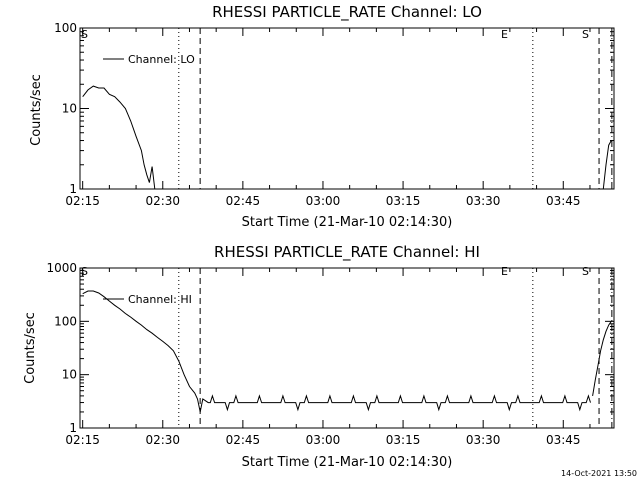 The width and height of the screenshot is (640, 480). I want to click on footer-timestamp: 14-Oct-2021 13:50, so click(599, 473).